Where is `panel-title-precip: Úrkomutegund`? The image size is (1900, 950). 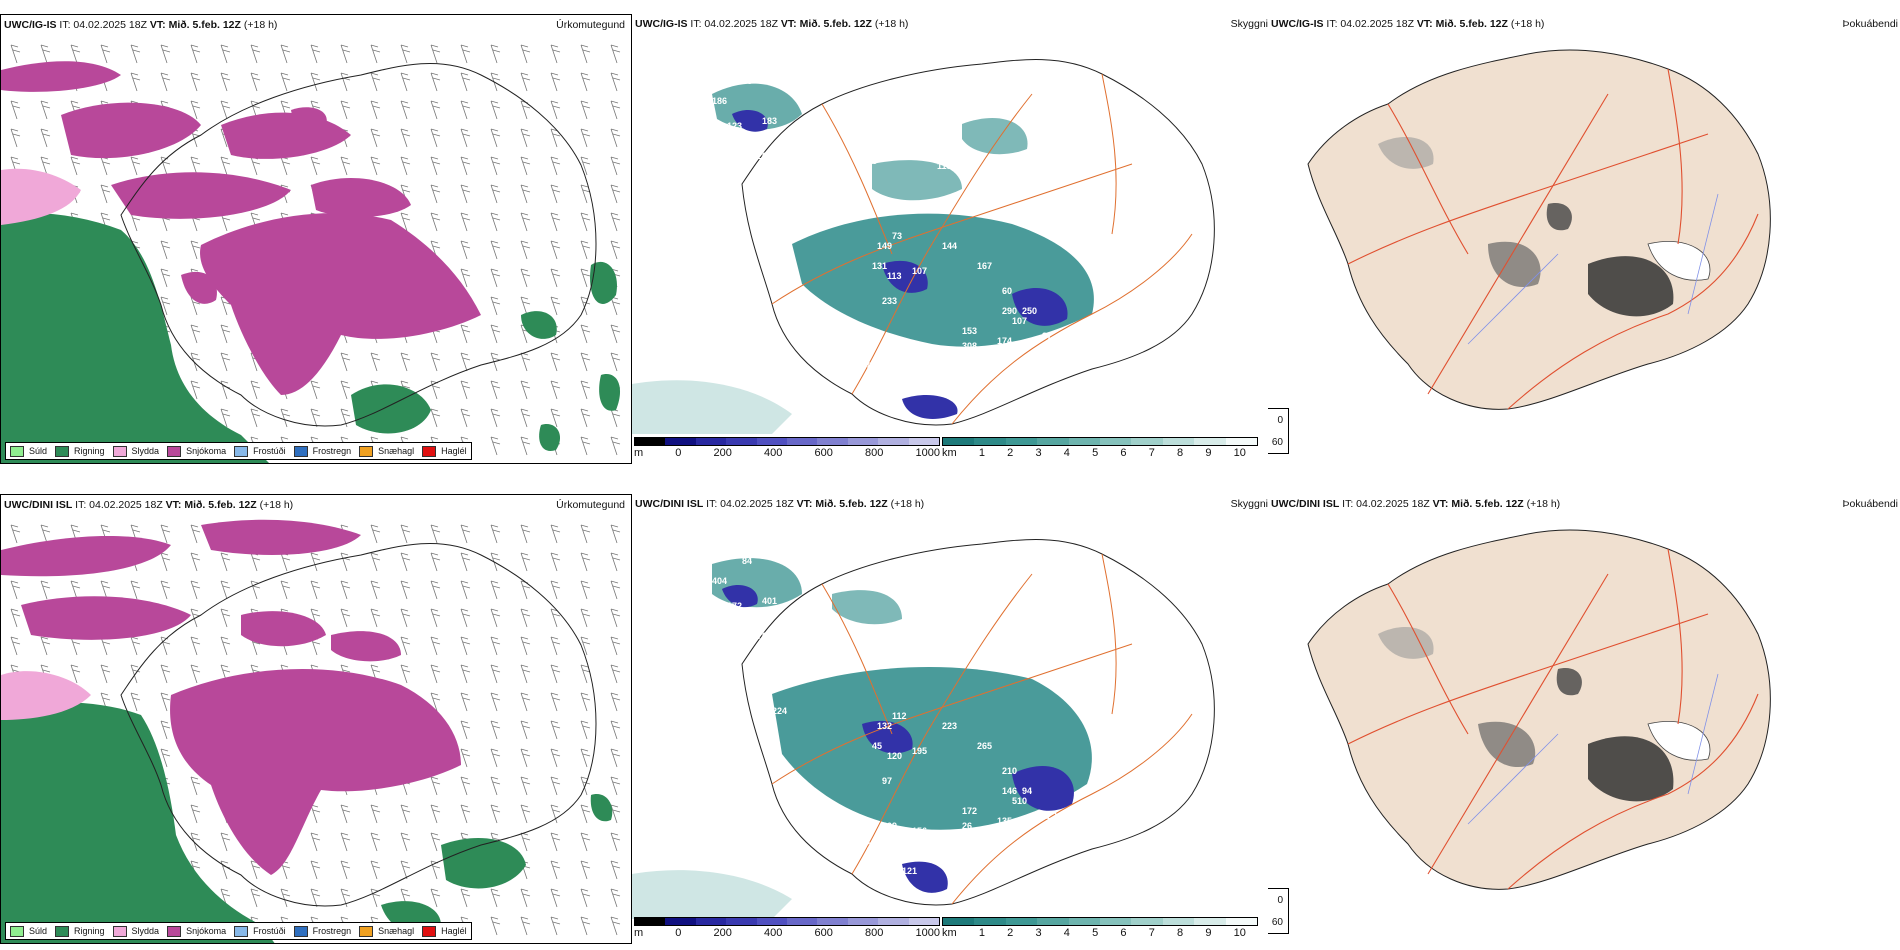 panel-title-precip: Úrkomutegund is located at coordinates (590, 25).